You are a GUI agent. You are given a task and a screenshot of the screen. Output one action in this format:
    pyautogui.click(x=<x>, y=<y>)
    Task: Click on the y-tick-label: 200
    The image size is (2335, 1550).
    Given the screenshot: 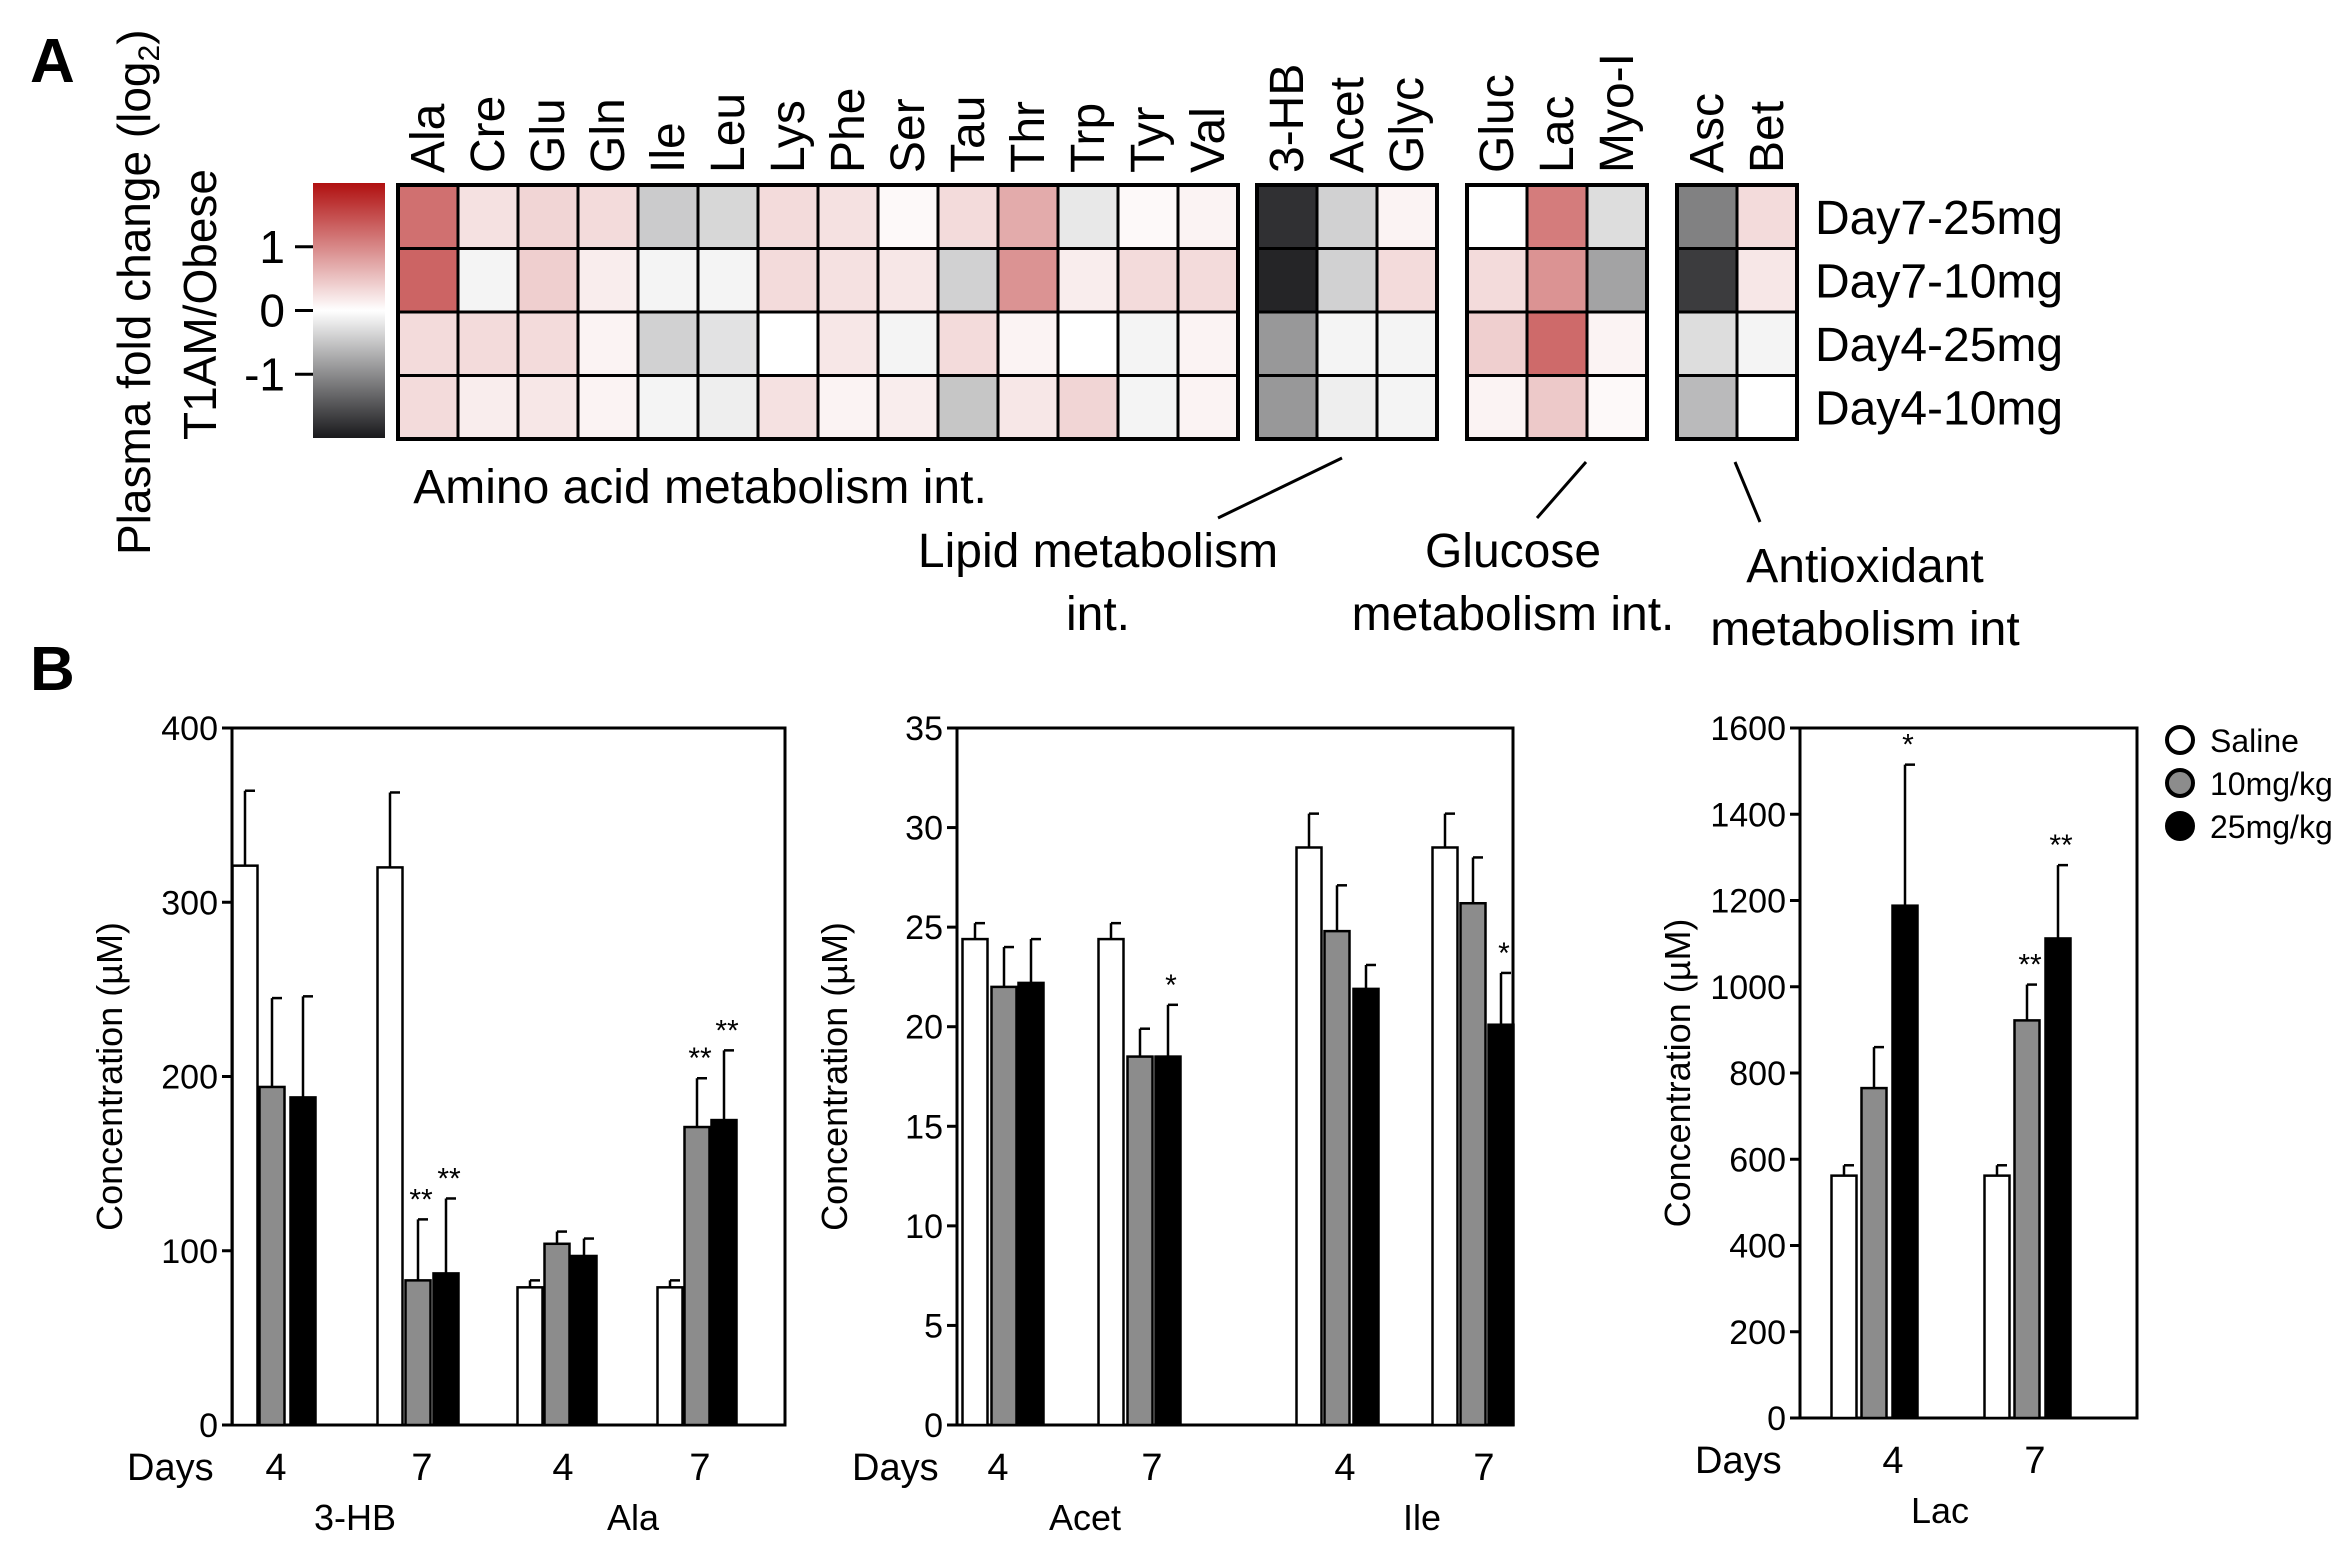 What is the action you would take?
    pyautogui.click(x=1757, y=1333)
    